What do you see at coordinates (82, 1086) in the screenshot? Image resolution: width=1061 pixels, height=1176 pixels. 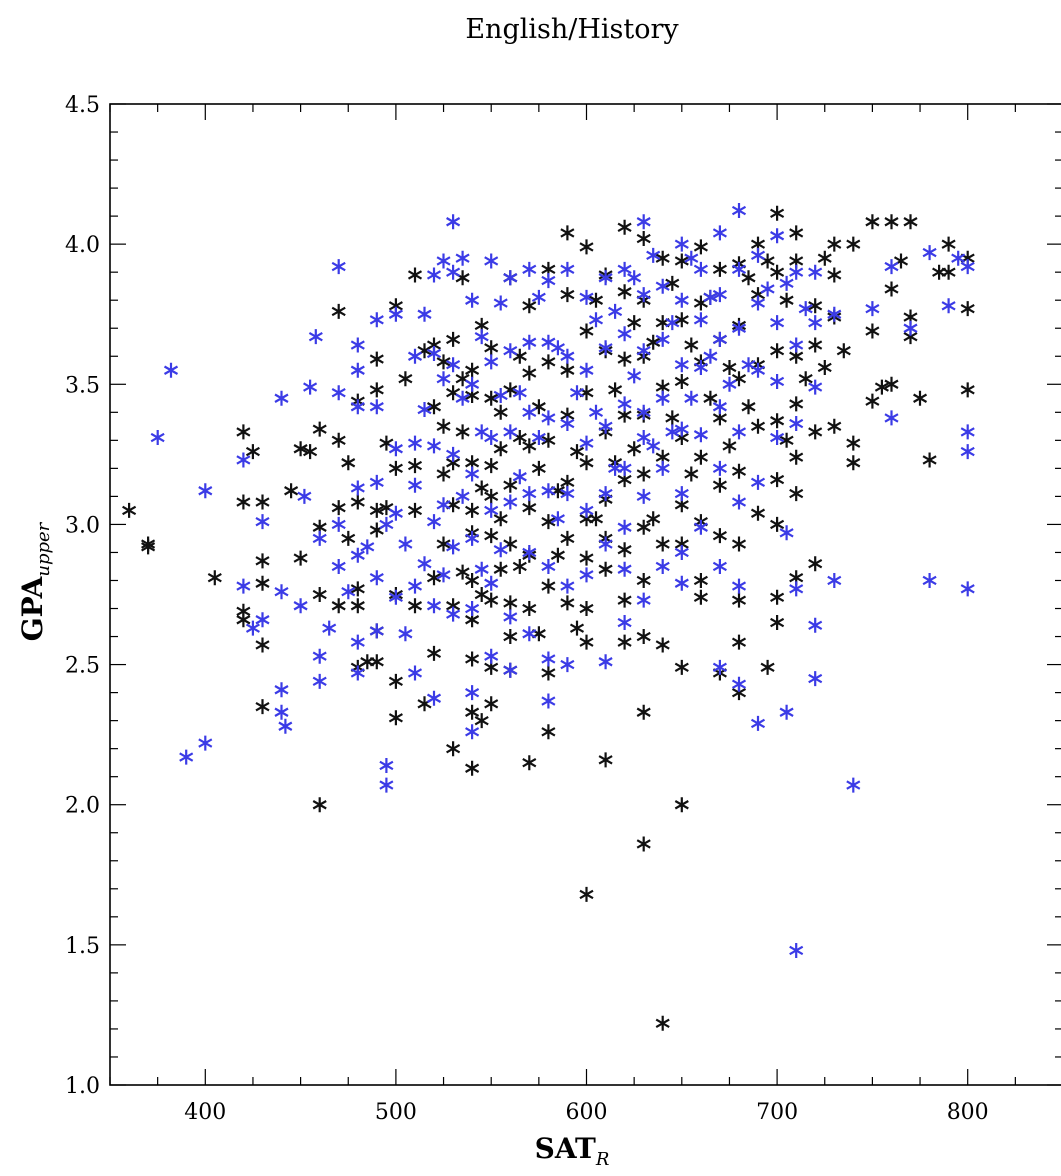 I see `y-tick-label: 1.0` at bounding box center [82, 1086].